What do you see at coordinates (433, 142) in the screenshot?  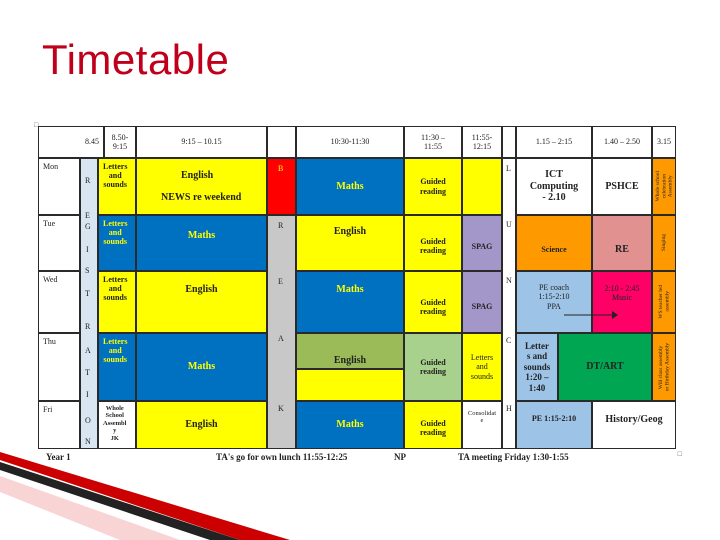 I see `header-time-1130: 11:30 – 11:55` at bounding box center [433, 142].